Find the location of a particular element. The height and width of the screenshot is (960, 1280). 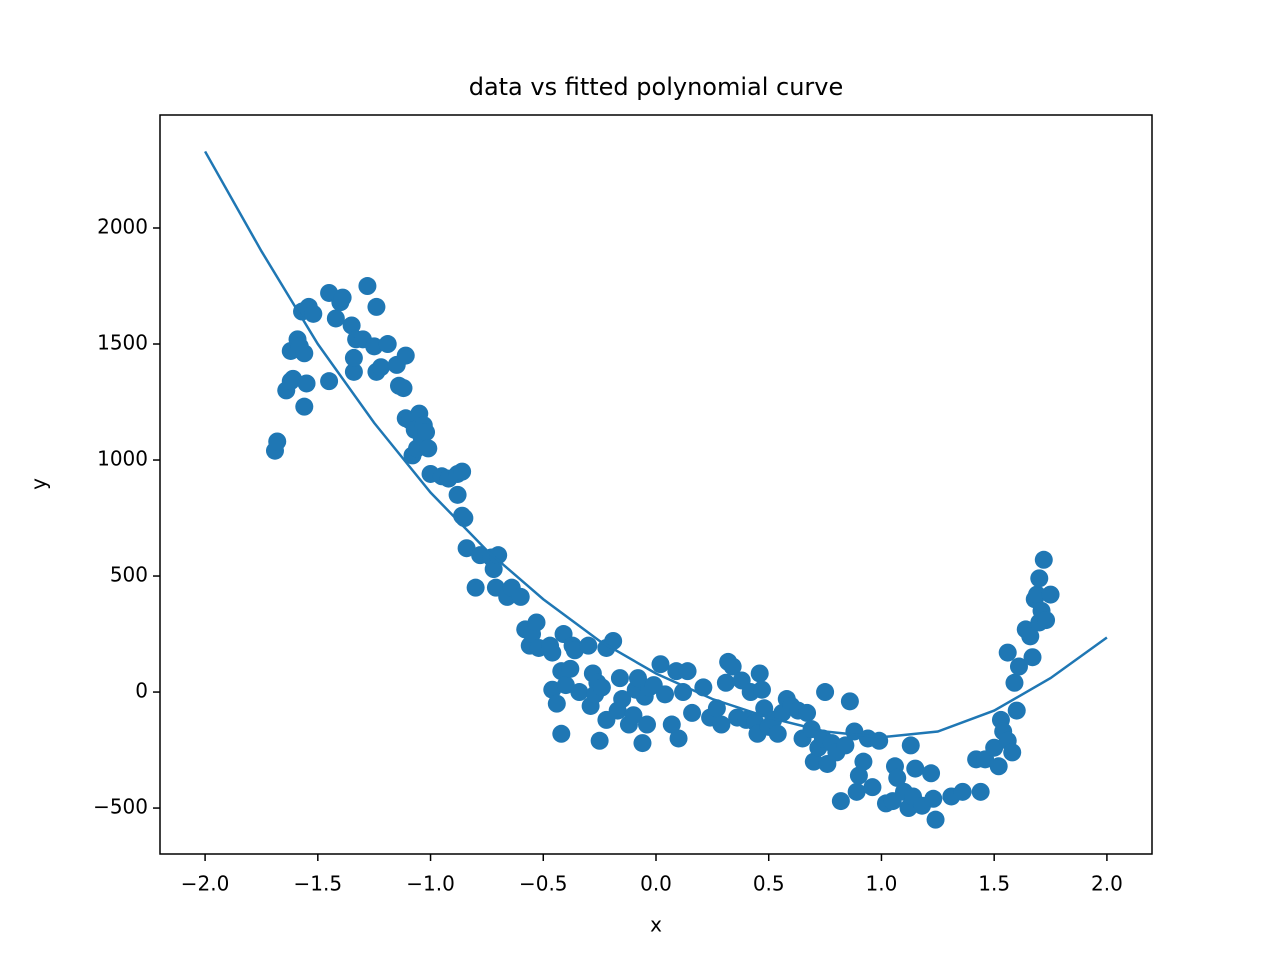

y-tick-label: −500 is located at coordinates (120, 807).